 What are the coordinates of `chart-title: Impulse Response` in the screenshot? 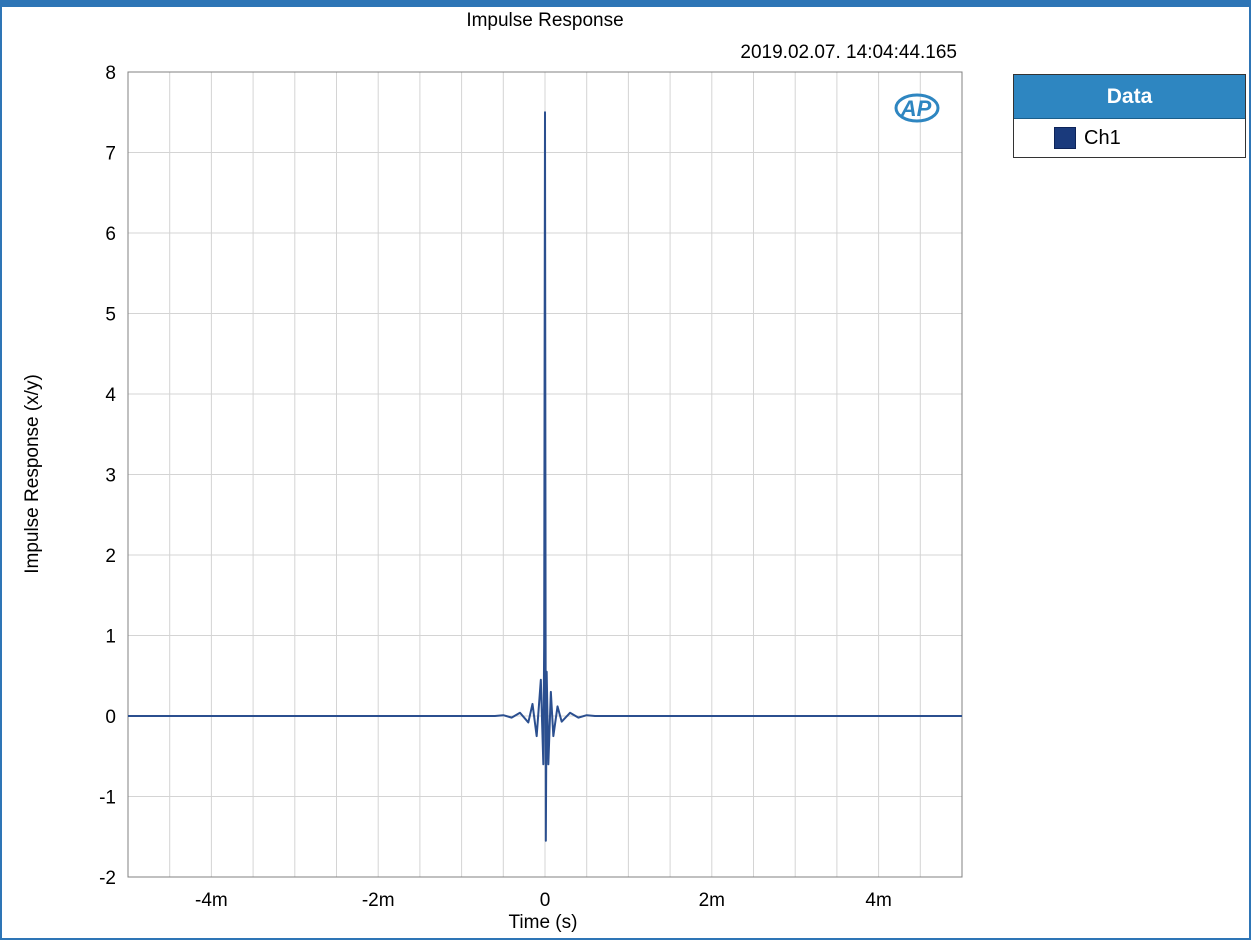 It's located at (544, 20).